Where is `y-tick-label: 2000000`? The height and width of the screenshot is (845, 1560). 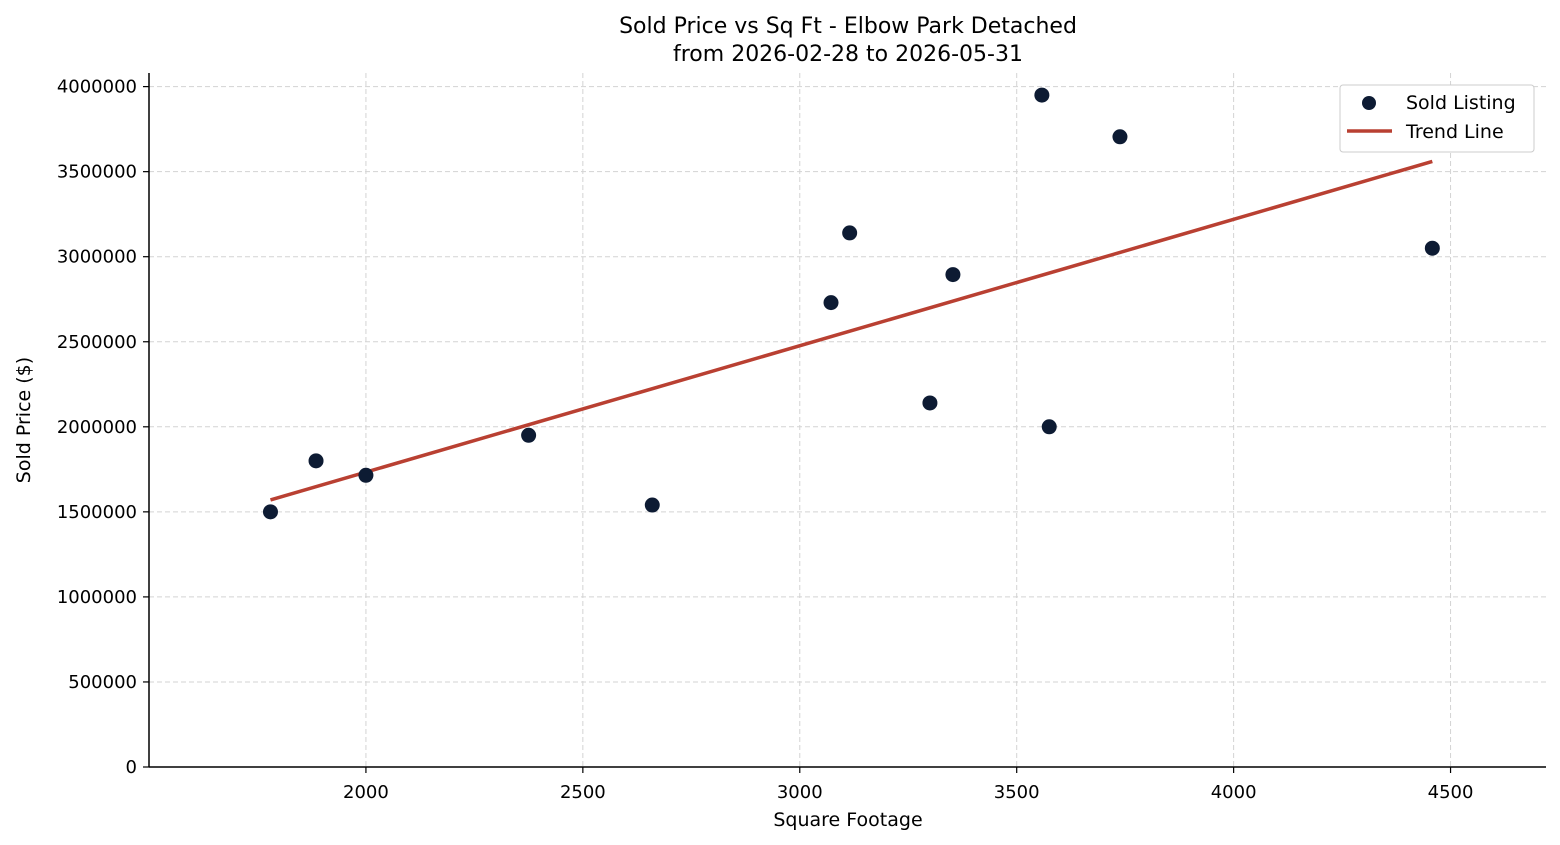 y-tick-label: 2000000 is located at coordinates (97, 427).